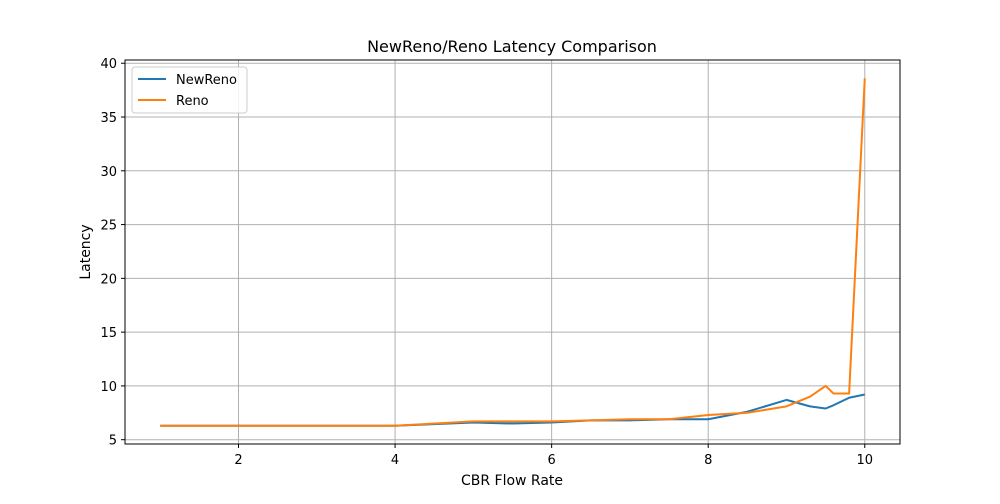 Image resolution: width=1000 pixels, height=504 pixels. I want to click on x-axis-ticks: 2 4 6 8 10, so click(553, 456).